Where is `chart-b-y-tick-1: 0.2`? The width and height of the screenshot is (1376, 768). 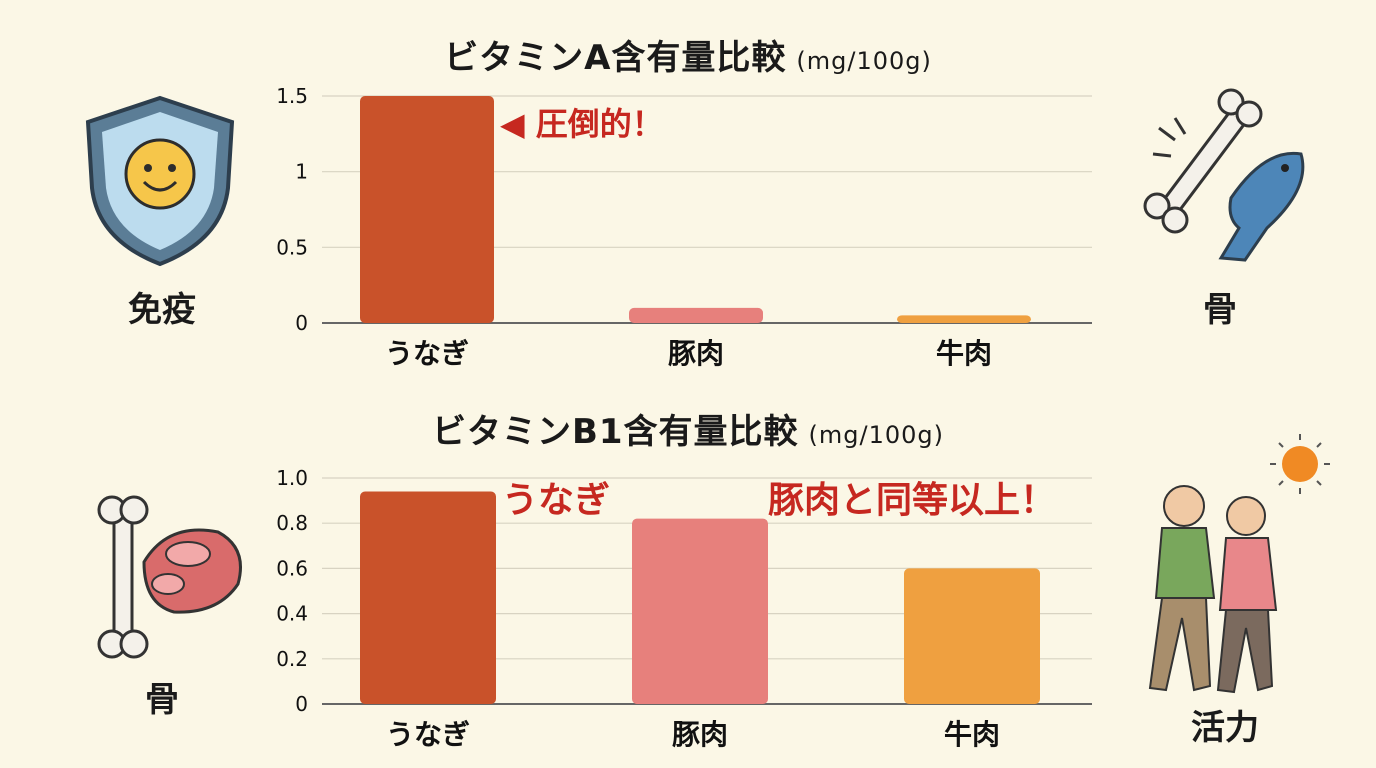
chart-b-y-tick-1: 0.2 is located at coordinates (292, 659).